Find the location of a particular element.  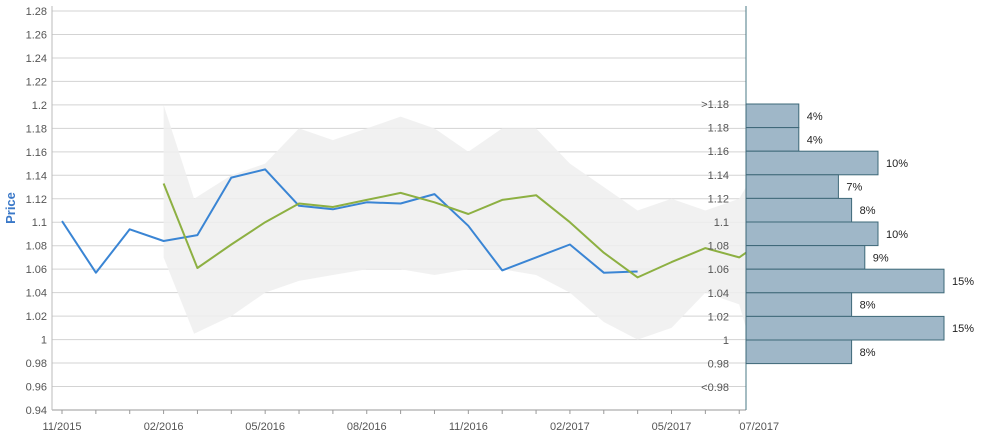

y-tick-label: 1.08 is located at coordinates (36, 247).